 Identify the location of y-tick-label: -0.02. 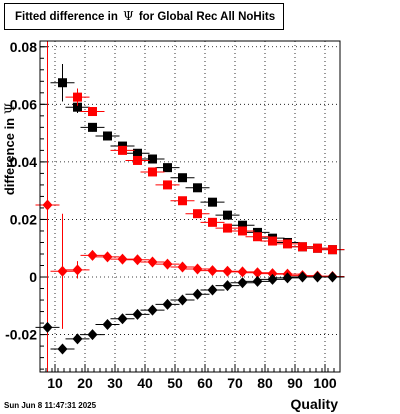
(21, 335).